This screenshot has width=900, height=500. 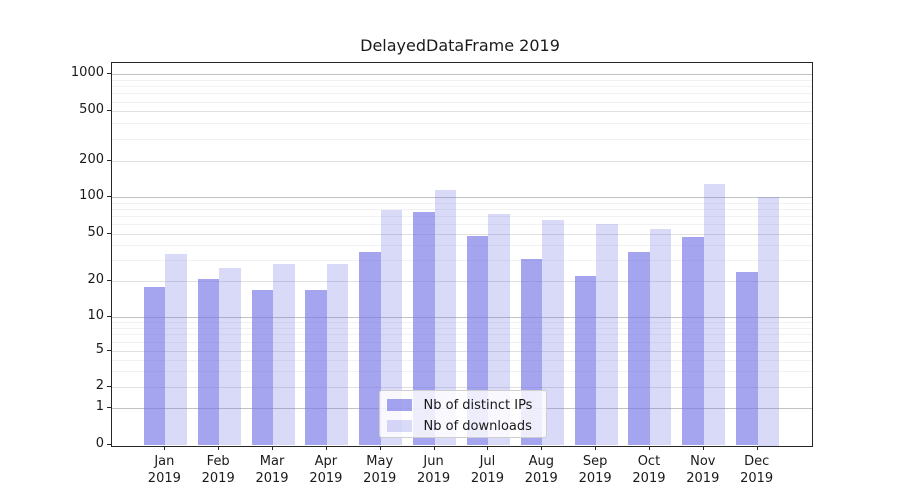 I want to click on x-tick-label-oct: Oct 2019, so click(x=649, y=470).